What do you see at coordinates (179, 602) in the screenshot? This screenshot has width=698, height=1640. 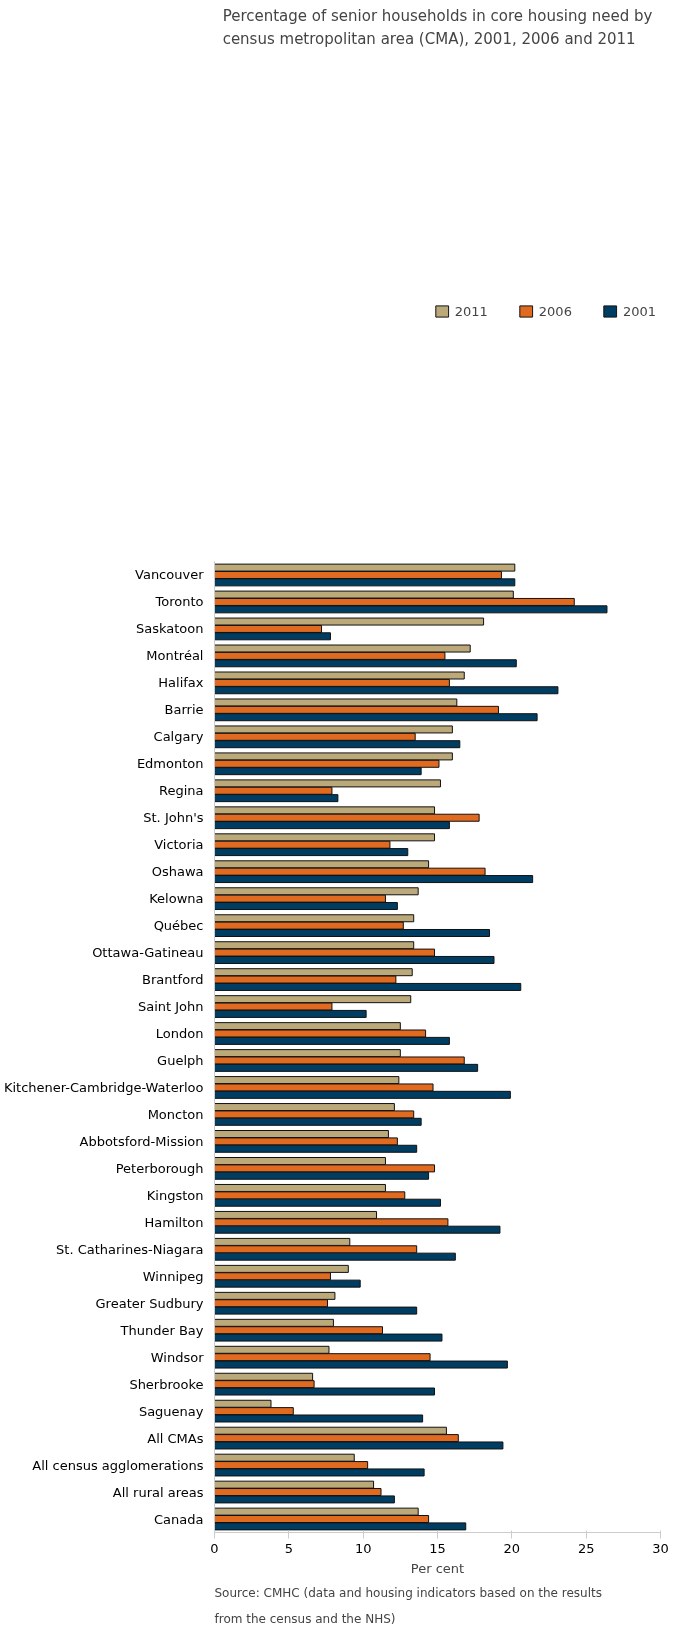 I see `y-tick-label: Toronto` at bounding box center [179, 602].